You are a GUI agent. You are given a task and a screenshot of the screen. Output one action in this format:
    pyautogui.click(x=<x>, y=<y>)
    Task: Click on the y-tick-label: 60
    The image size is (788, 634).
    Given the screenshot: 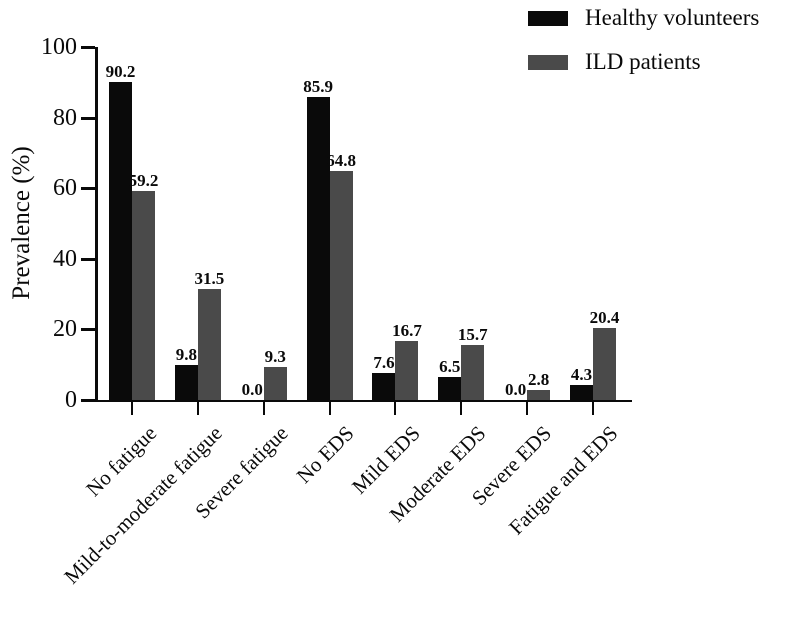 What is the action you would take?
    pyautogui.click(x=65, y=188)
    